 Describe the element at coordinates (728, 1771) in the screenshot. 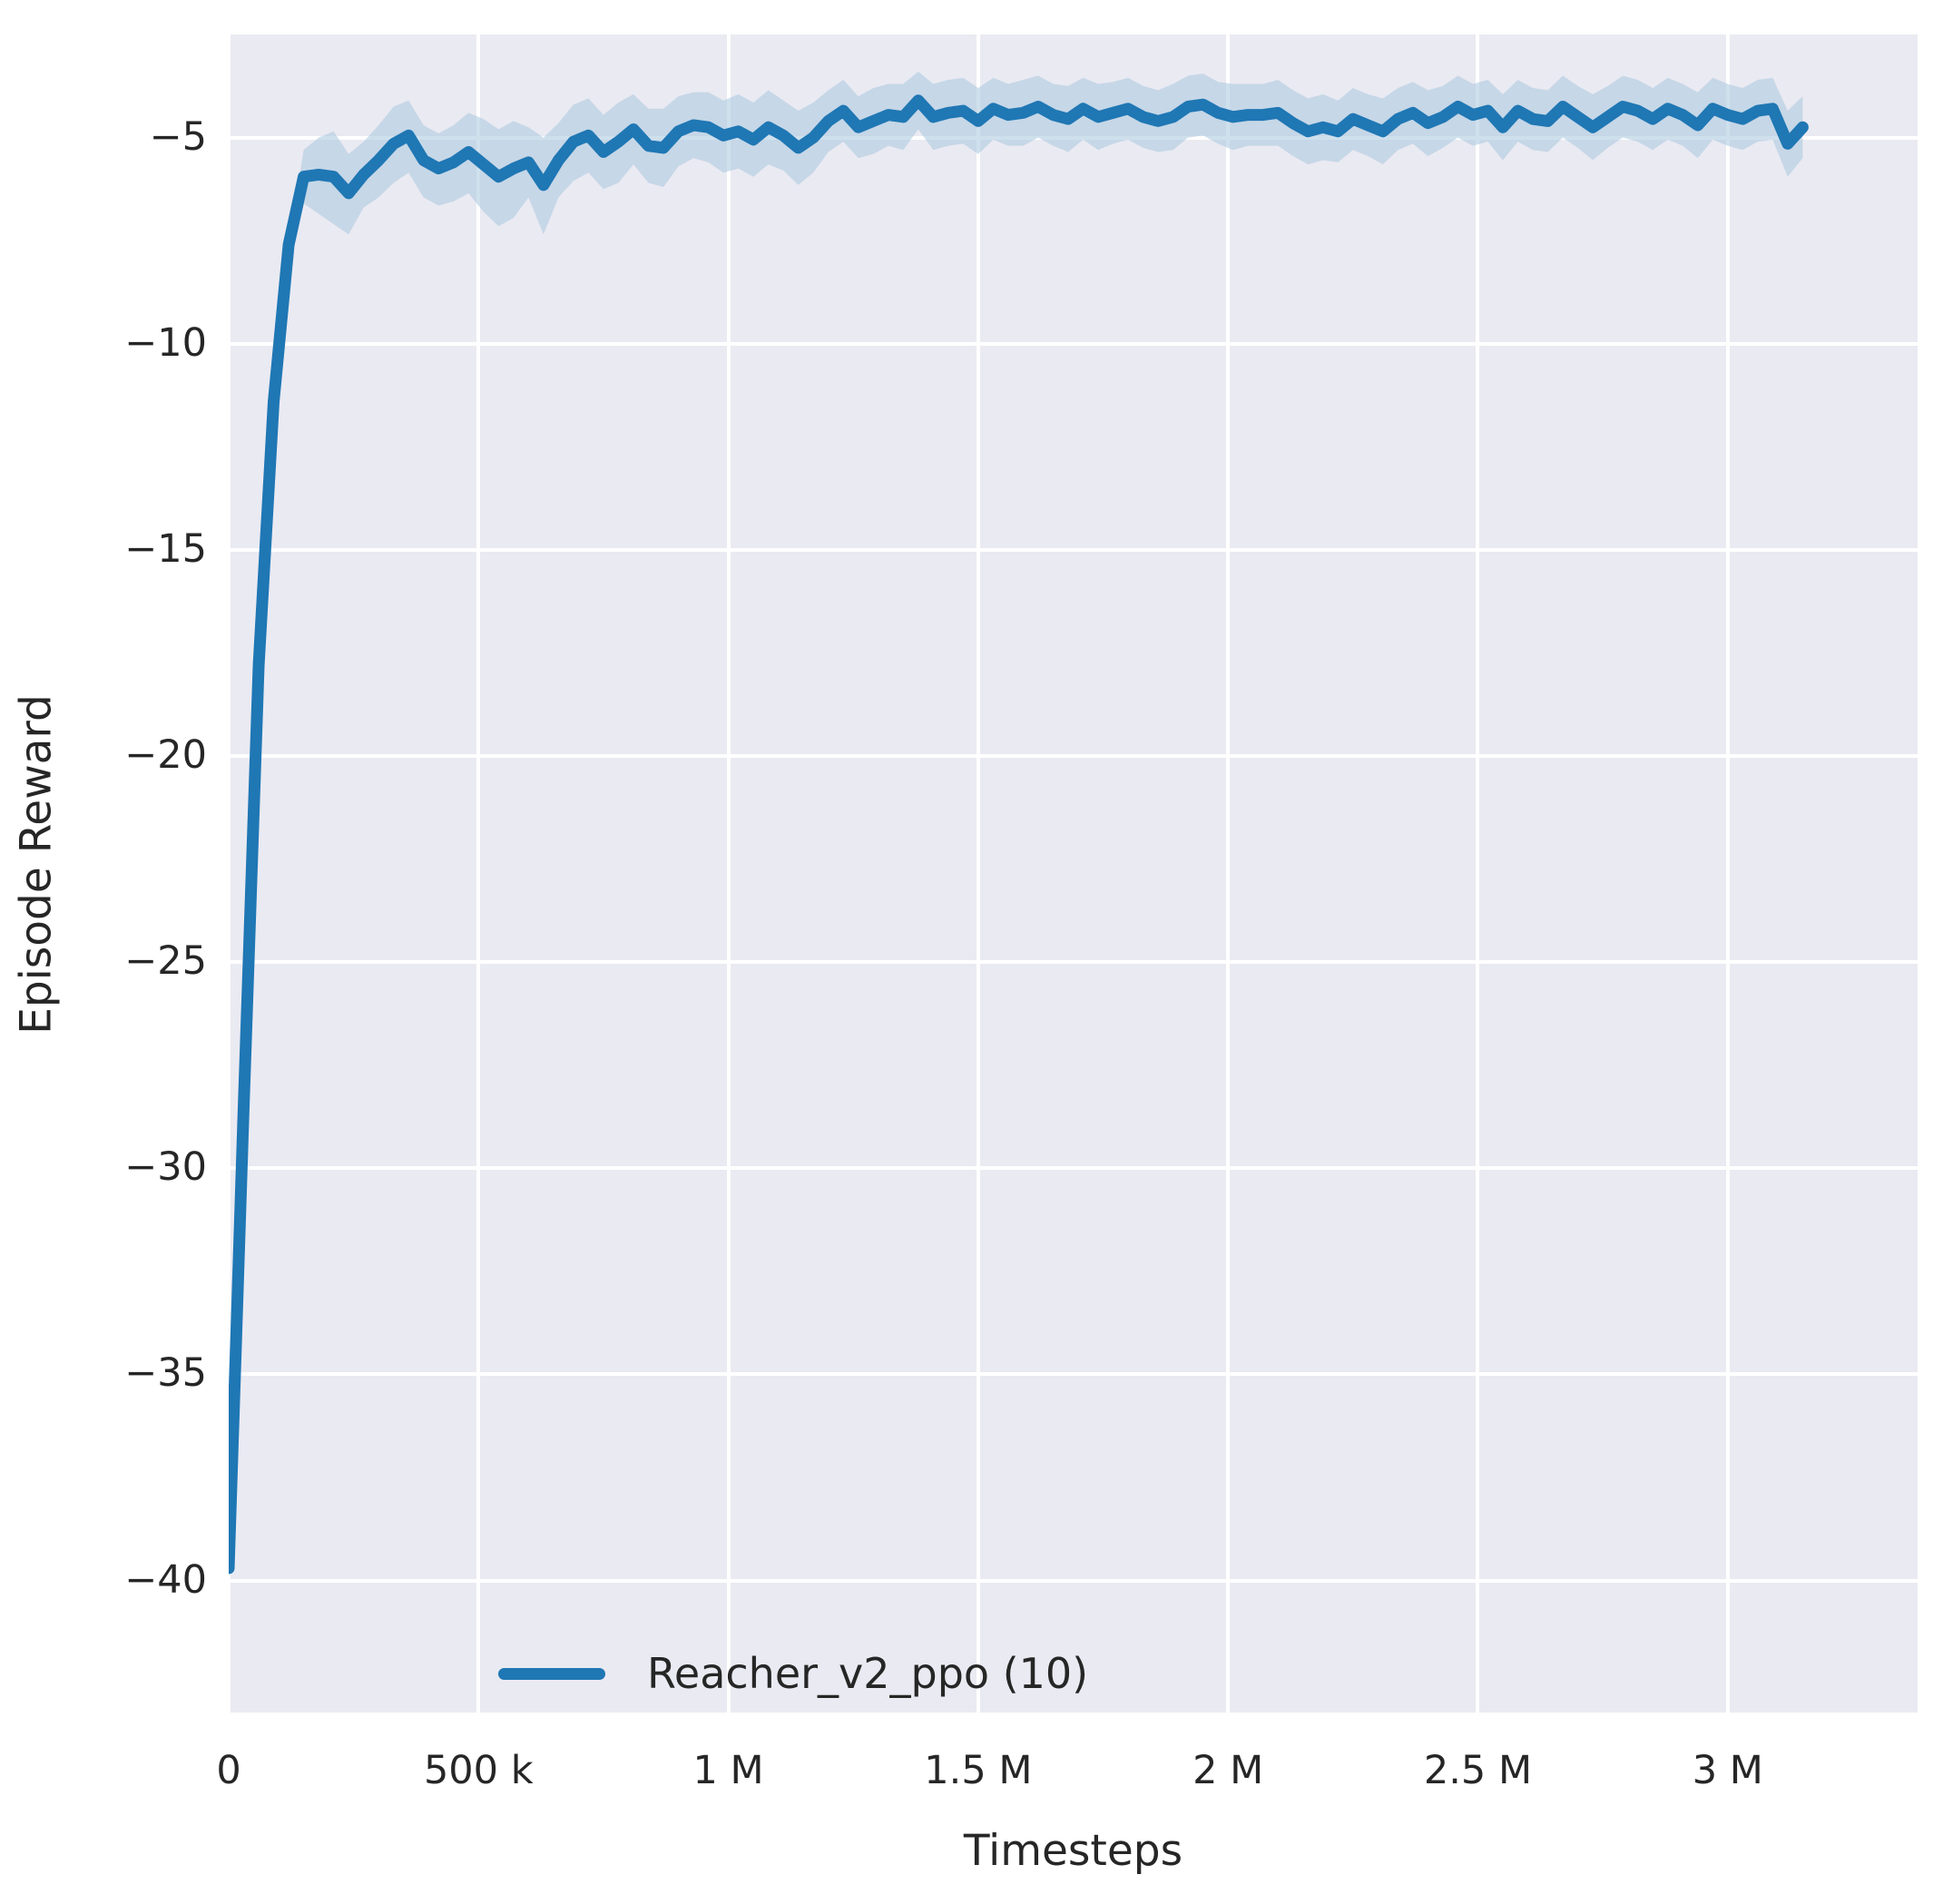

I see `x-tick-label: 1 M` at that location.